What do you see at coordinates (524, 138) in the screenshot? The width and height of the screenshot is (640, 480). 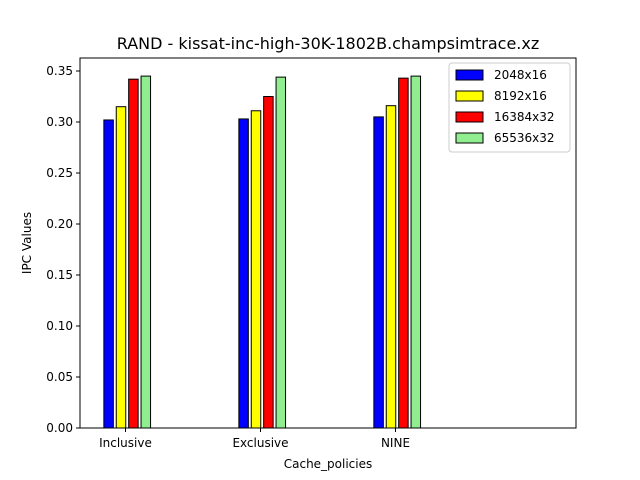 I see `legend-label: 65536x32` at bounding box center [524, 138].